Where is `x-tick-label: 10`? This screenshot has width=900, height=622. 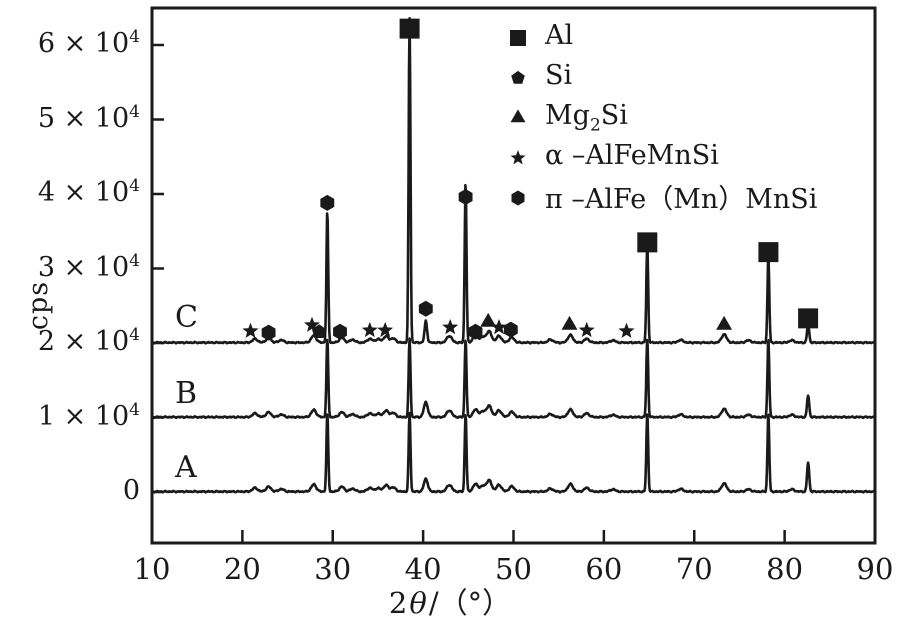 x-tick-label: 10 is located at coordinates (152, 569).